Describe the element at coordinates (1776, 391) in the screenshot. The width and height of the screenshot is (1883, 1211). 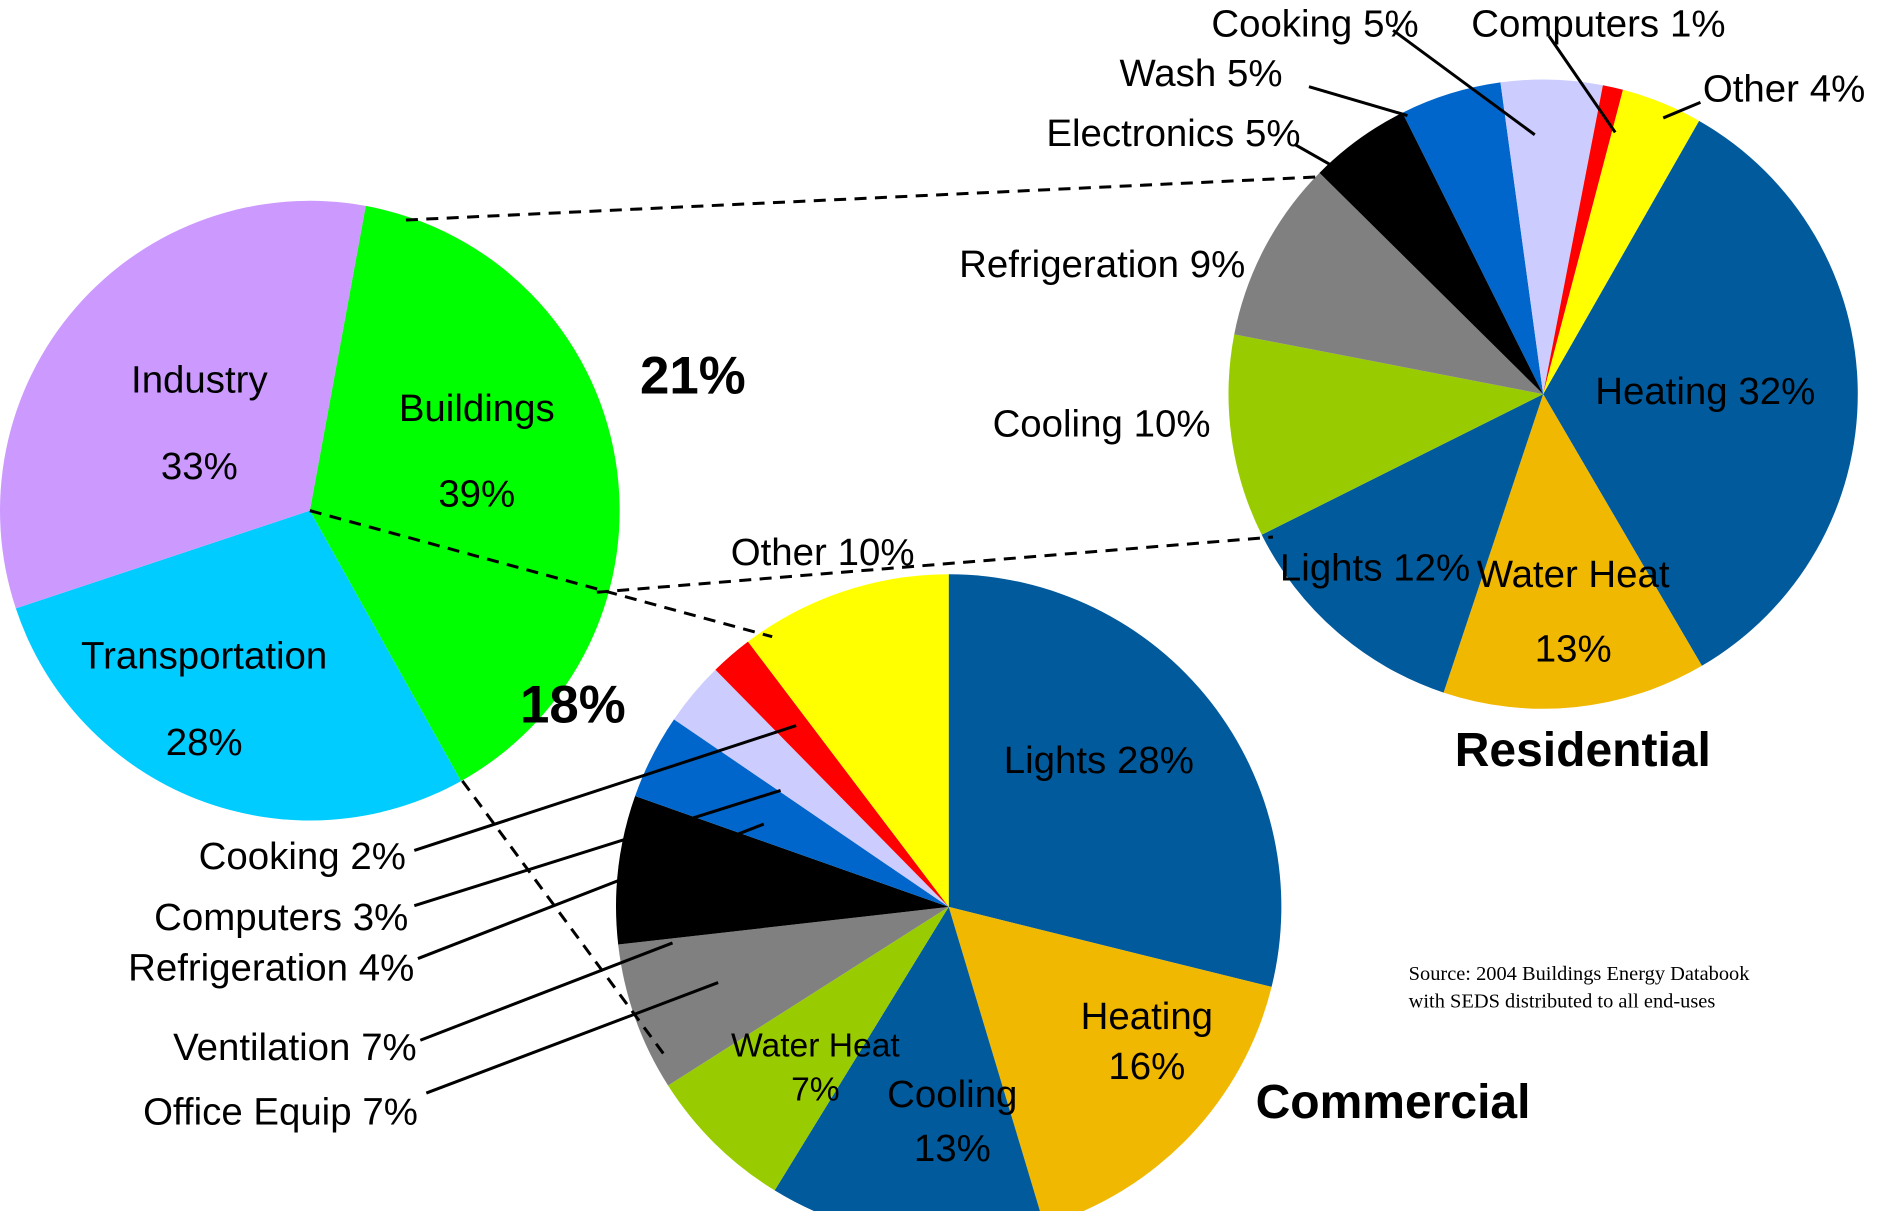
I see `slice-value: 32%` at that location.